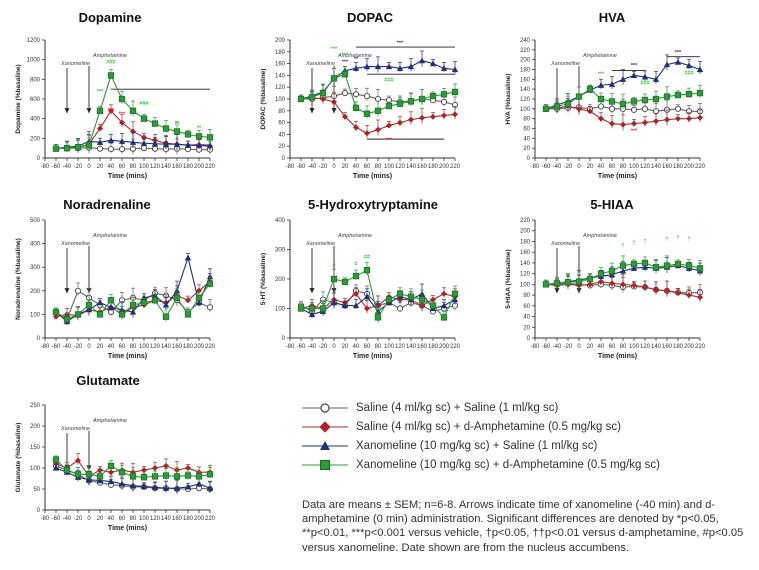  What do you see at coordinates (666, 239) in the screenshot?
I see `significance-marker: †` at bounding box center [666, 239].